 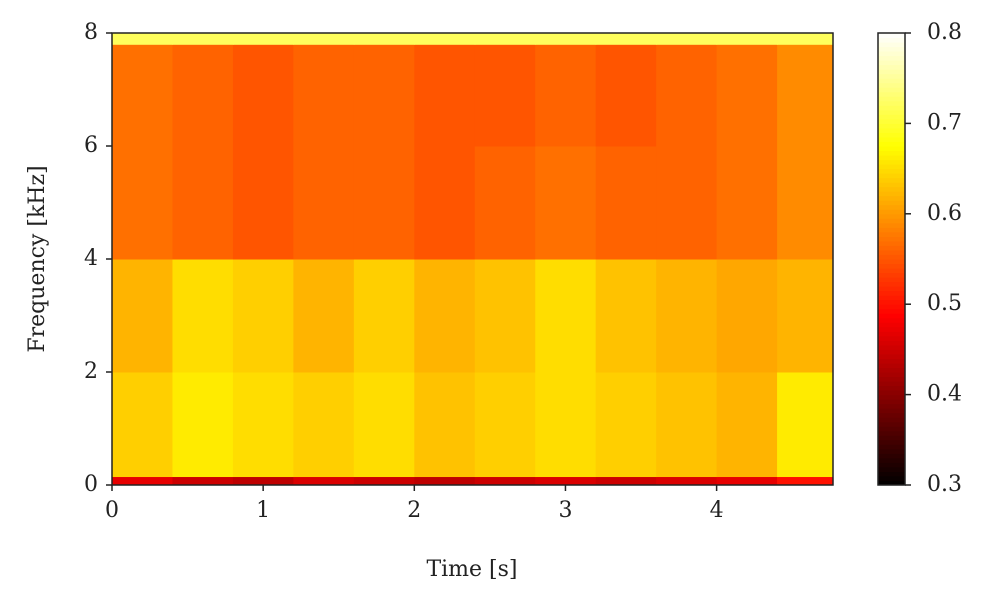 I want to click on y-tick-label: 8, so click(x=91, y=32).